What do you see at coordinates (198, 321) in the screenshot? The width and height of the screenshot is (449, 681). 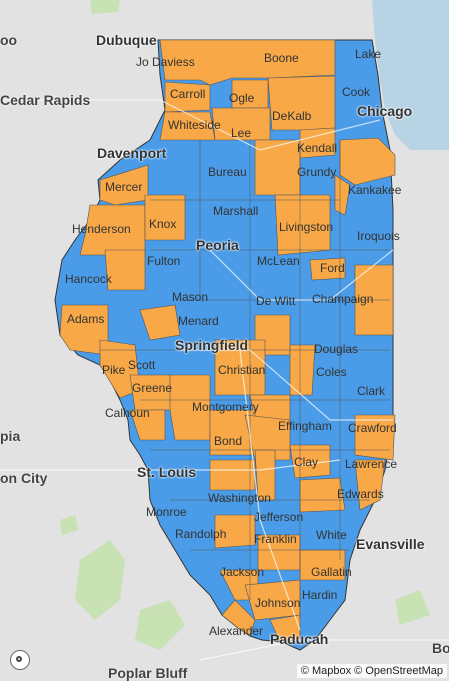 I see `county-menard: Menard` at bounding box center [198, 321].